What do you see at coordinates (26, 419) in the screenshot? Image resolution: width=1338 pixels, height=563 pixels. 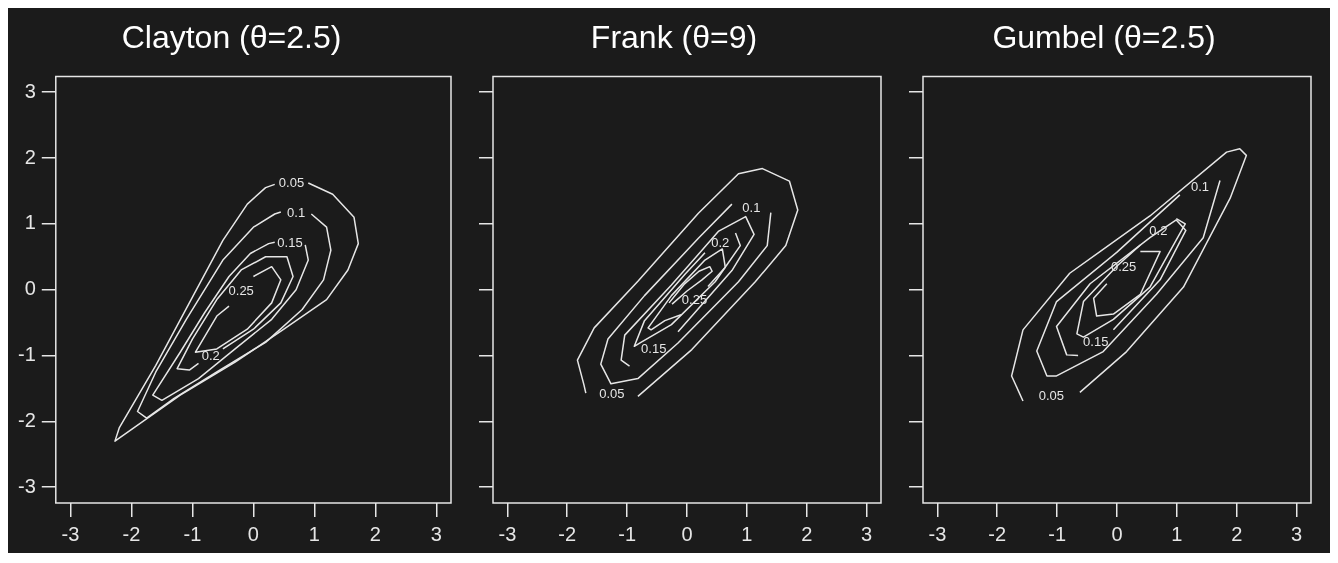 I see `y-tick-label: -2` at bounding box center [26, 419].